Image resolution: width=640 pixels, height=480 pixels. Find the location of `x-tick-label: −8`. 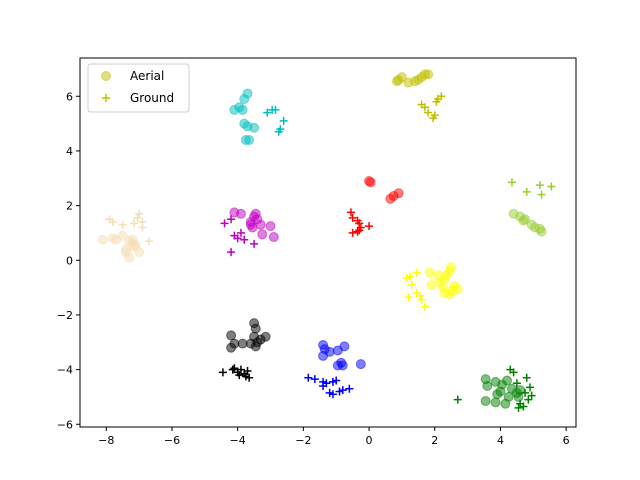

x-tick-label: −8 is located at coordinates (106, 440).